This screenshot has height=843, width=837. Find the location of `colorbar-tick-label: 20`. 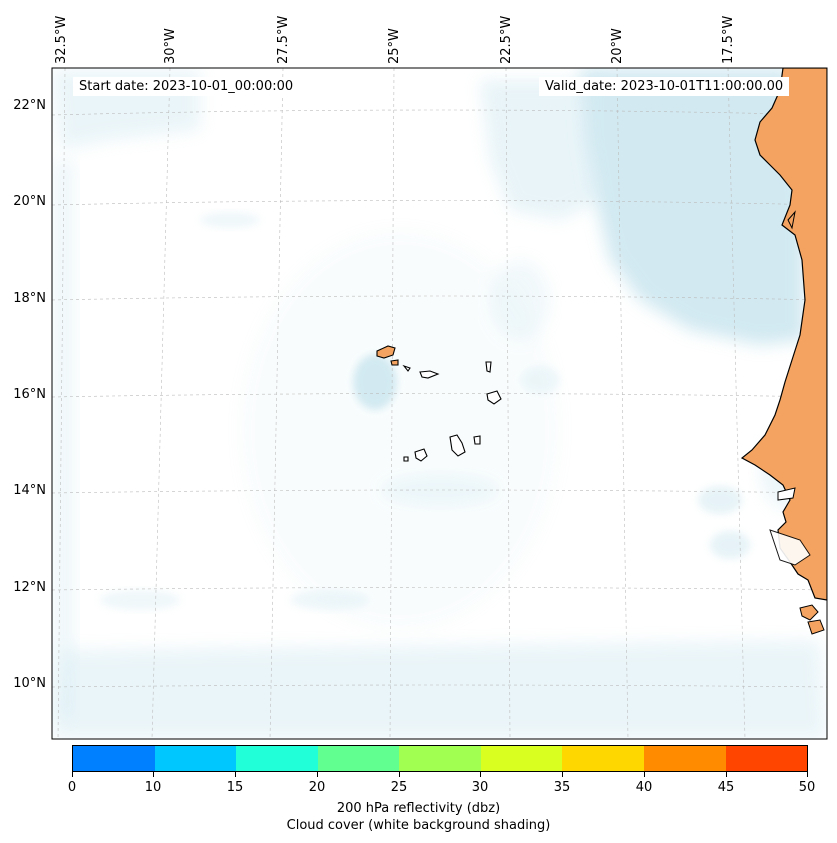

colorbar-tick-label: 20 is located at coordinates (317, 787).